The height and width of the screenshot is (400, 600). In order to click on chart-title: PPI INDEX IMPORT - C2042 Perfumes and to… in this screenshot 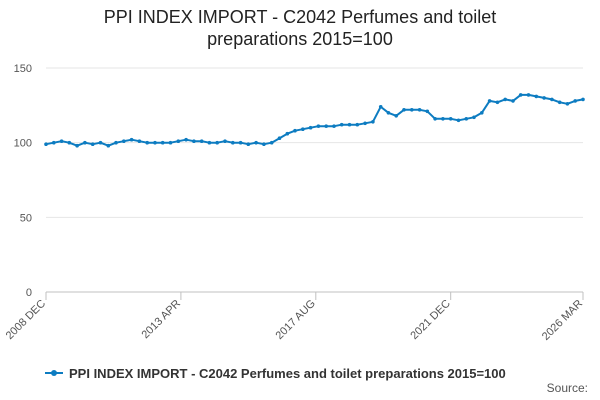, I will do `click(300, 28)`.